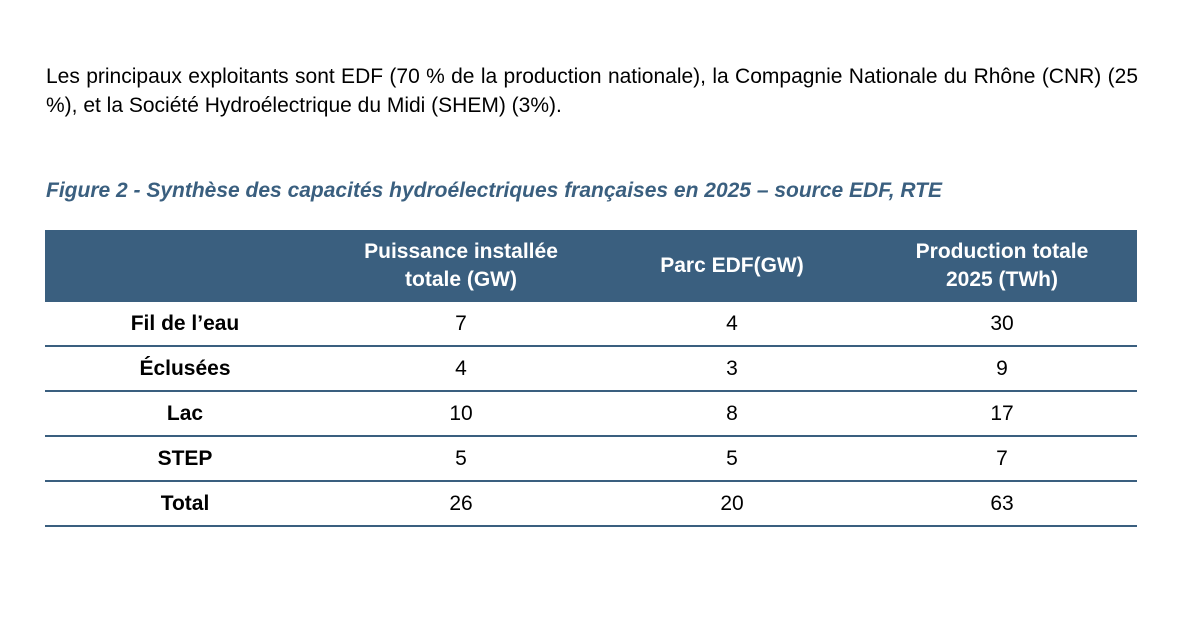 This screenshot has width=1200, height=630. What do you see at coordinates (732, 369) in the screenshot?
I see `cell-parc-edf: 3` at bounding box center [732, 369].